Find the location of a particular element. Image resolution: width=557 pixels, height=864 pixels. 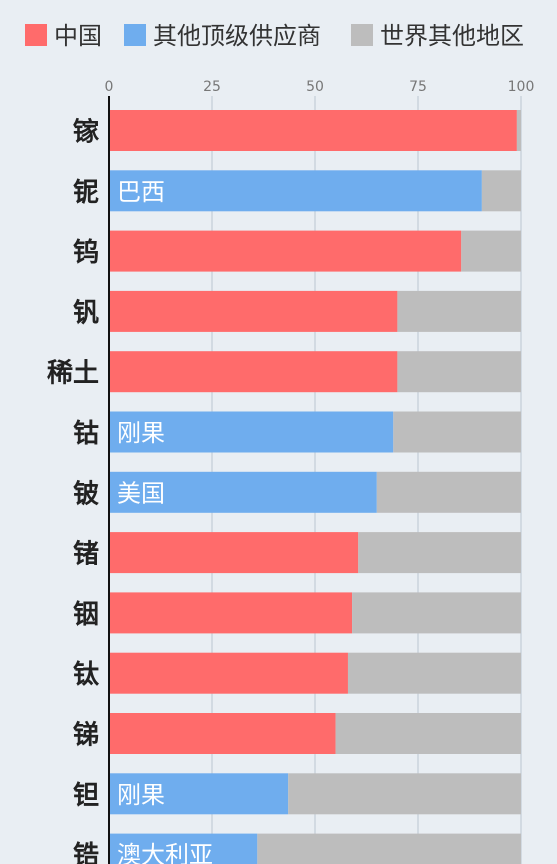

bar-label-11: 刚果 is located at coordinates (141, 795).